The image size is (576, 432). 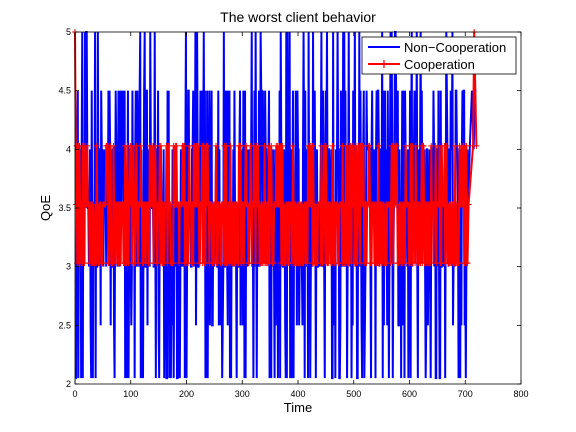 I want to click on legend-marker-cooperation, so click(x=384, y=64).